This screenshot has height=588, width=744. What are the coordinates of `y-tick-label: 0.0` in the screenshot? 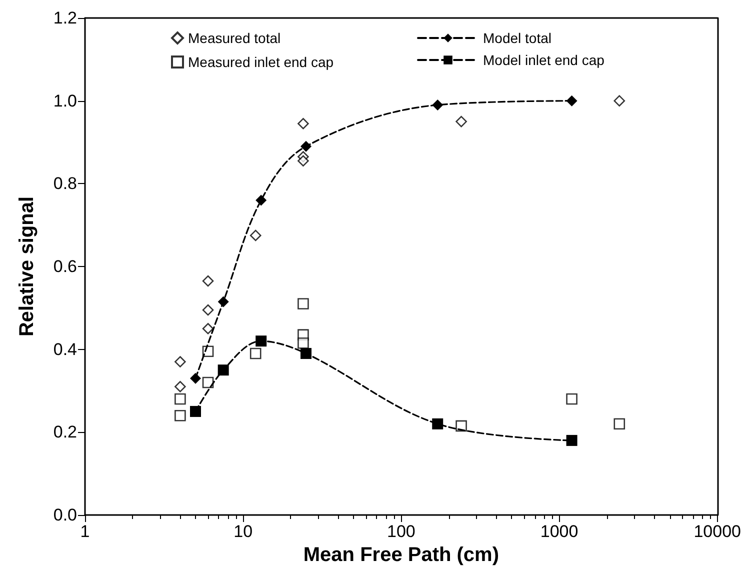 It's located at (65, 515).